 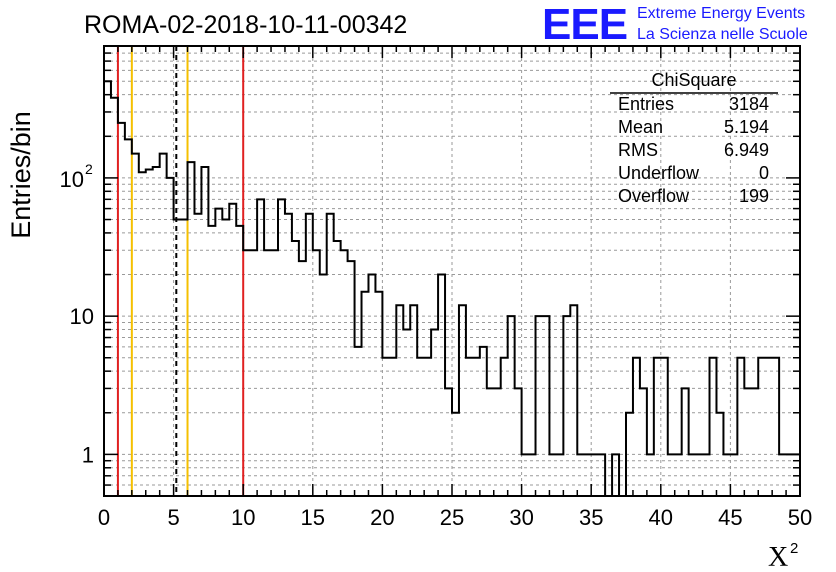 I want to click on x-tick-label: 15, so click(x=313, y=517).